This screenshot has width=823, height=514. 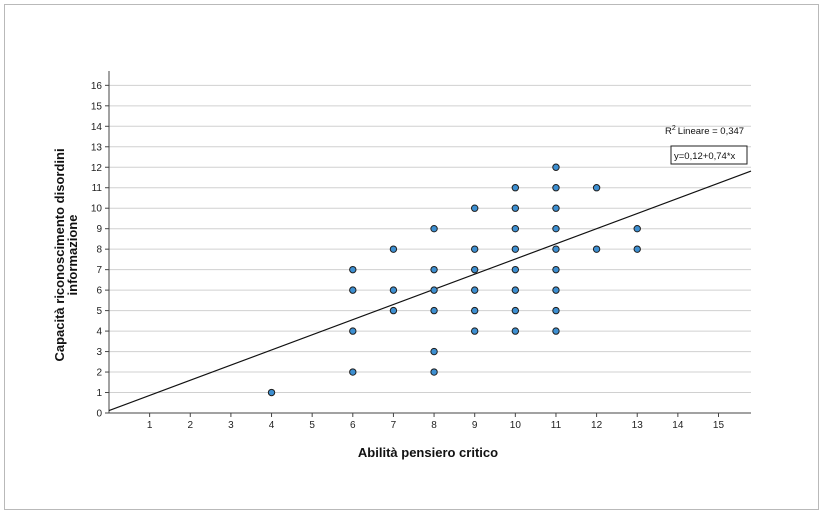 I want to click on y-tick-label: 7, so click(x=99, y=270).